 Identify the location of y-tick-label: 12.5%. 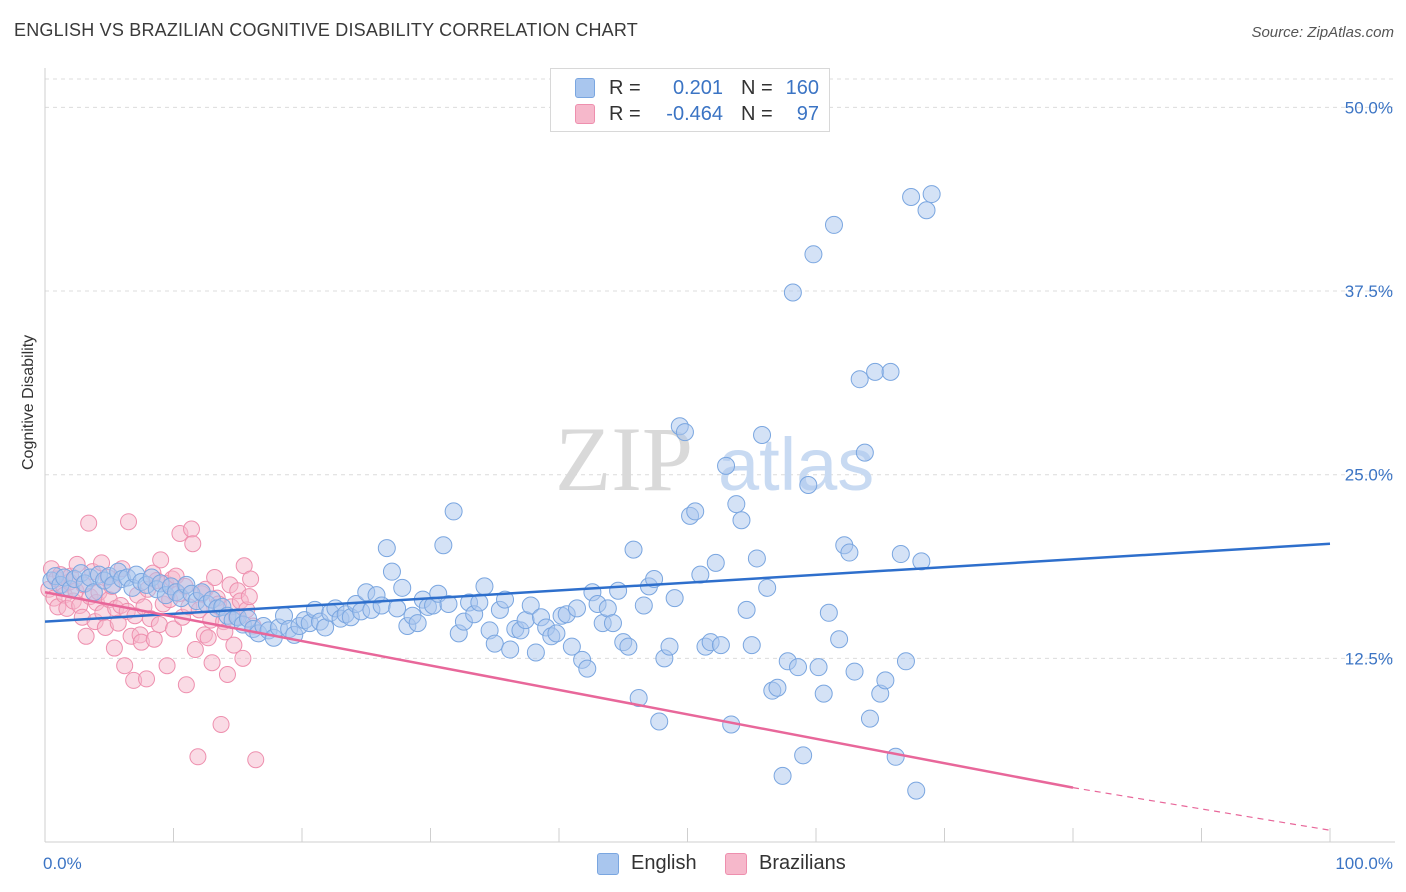
(1369, 658).